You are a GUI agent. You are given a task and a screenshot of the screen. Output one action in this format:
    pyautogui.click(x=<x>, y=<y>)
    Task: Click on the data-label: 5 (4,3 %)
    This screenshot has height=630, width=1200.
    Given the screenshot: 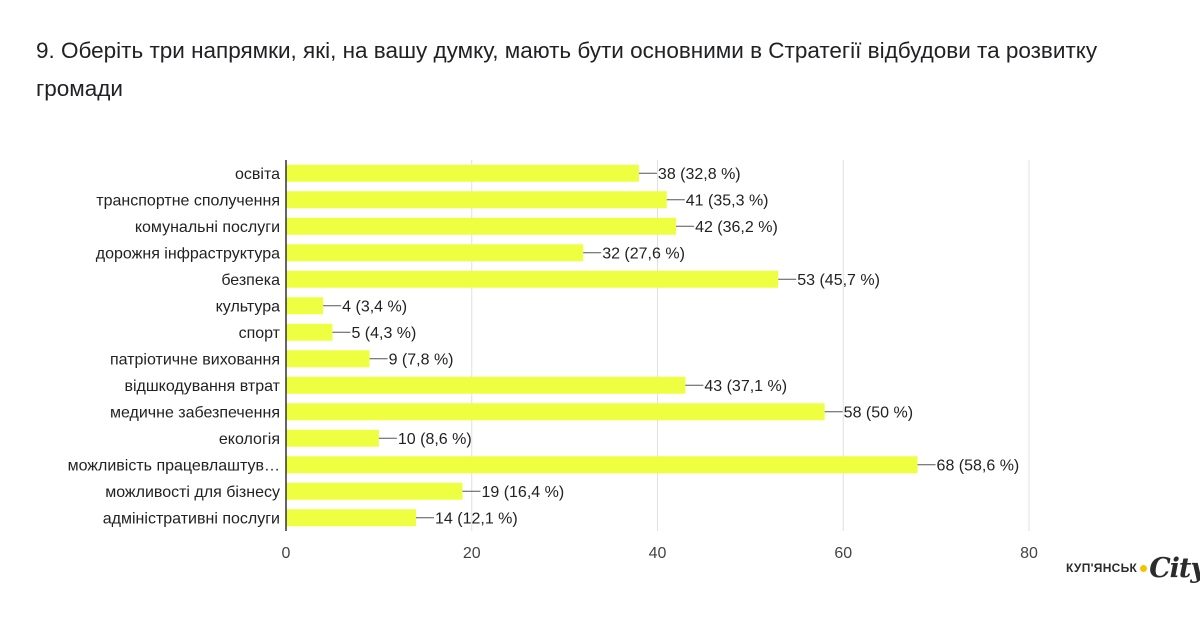 What is the action you would take?
    pyautogui.click(x=383, y=333)
    